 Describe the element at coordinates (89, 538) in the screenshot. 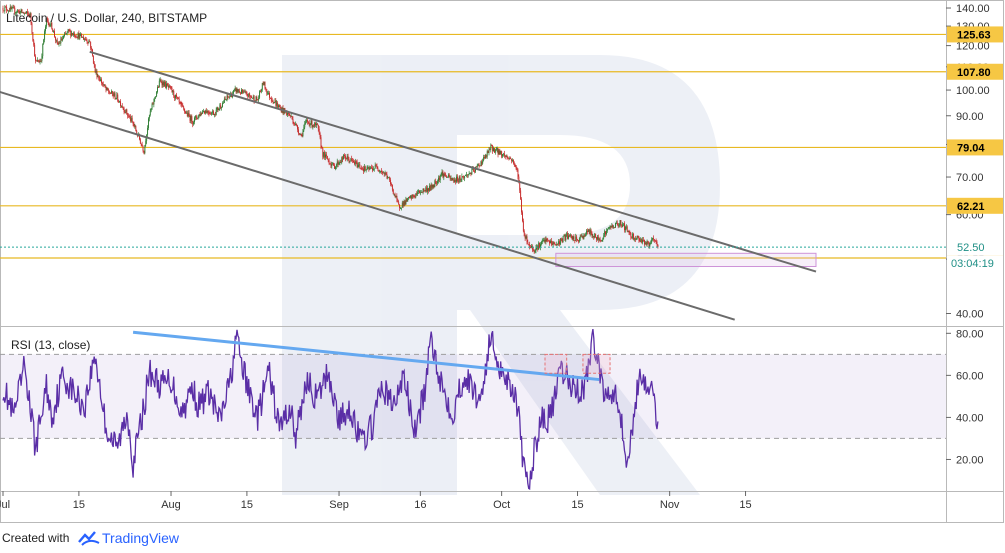

I see `tradingview-logo-icon` at that location.